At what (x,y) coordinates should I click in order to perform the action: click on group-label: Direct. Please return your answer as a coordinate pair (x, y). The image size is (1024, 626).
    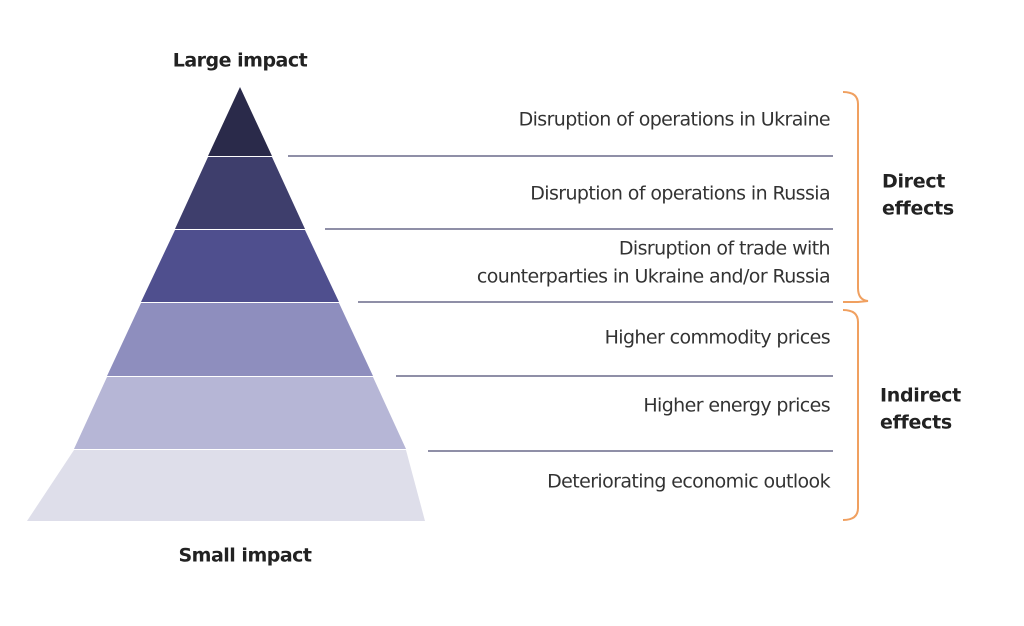
    Looking at the image, I should click on (913, 182).